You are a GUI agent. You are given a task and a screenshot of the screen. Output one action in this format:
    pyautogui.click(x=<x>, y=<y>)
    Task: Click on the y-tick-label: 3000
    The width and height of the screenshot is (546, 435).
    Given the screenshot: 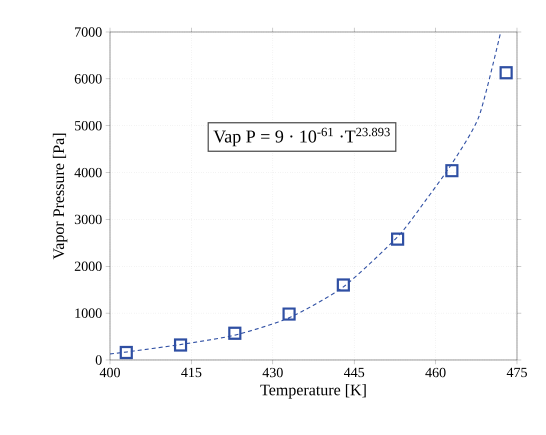 What is the action you would take?
    pyautogui.click(x=88, y=219)
    